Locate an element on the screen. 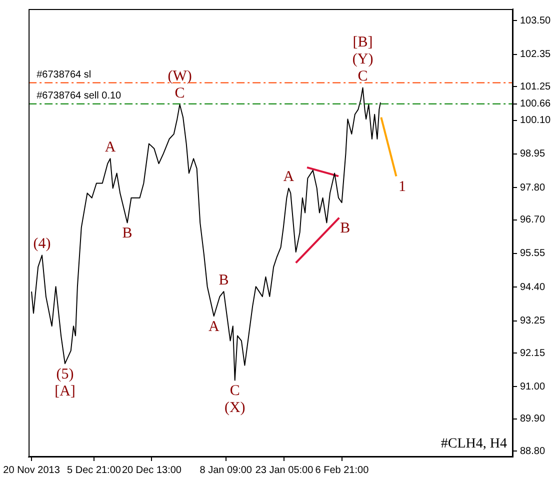  y-tick-label: 102.35 is located at coordinates (536, 54).